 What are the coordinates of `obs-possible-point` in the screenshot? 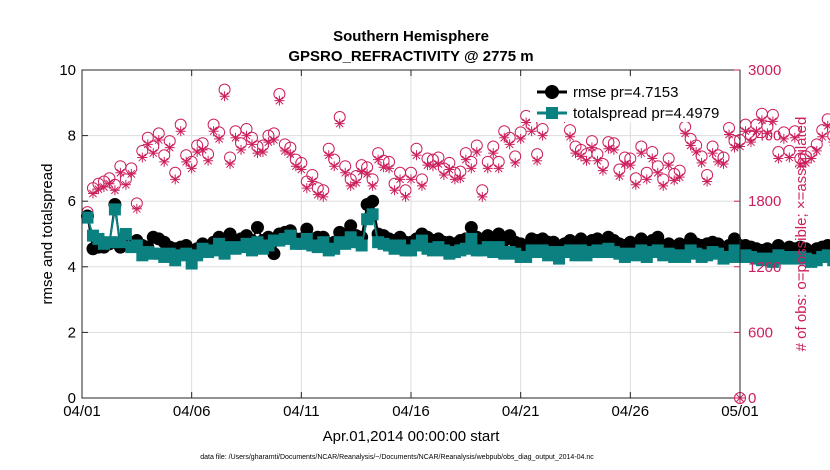 It's located at (825, 119).